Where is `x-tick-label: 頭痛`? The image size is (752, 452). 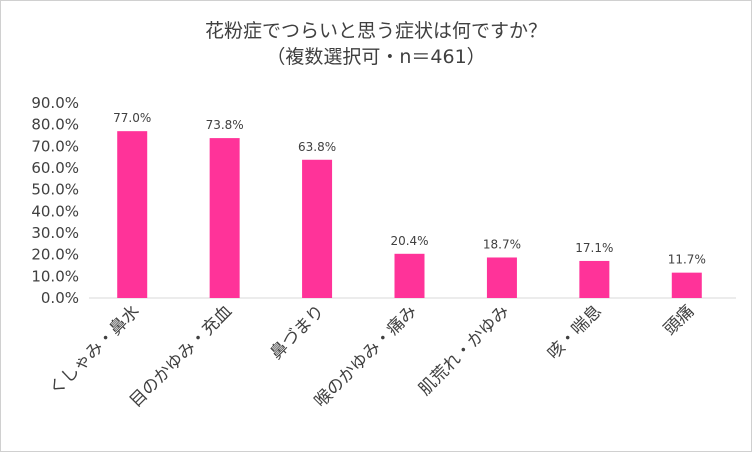
x-tick-label: 頭痛 is located at coordinates (679, 320).